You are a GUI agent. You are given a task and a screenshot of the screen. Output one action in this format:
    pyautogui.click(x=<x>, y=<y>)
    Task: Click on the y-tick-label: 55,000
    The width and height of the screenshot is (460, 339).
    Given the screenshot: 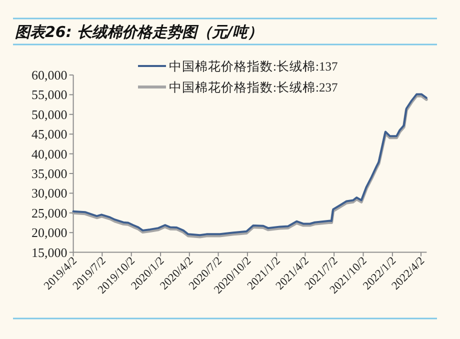 What is the action you would take?
    pyautogui.click(x=50, y=94)
    